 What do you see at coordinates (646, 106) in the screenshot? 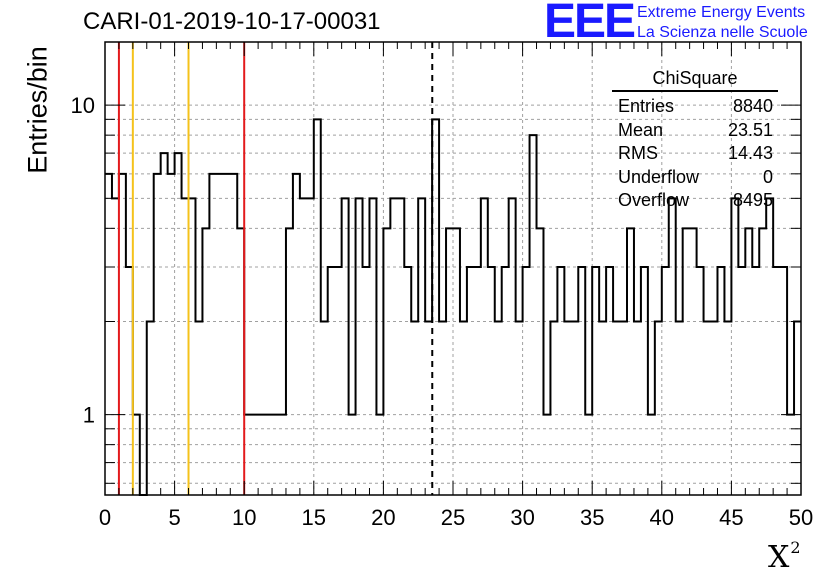
I see `stats-label: Entries` at bounding box center [646, 106].